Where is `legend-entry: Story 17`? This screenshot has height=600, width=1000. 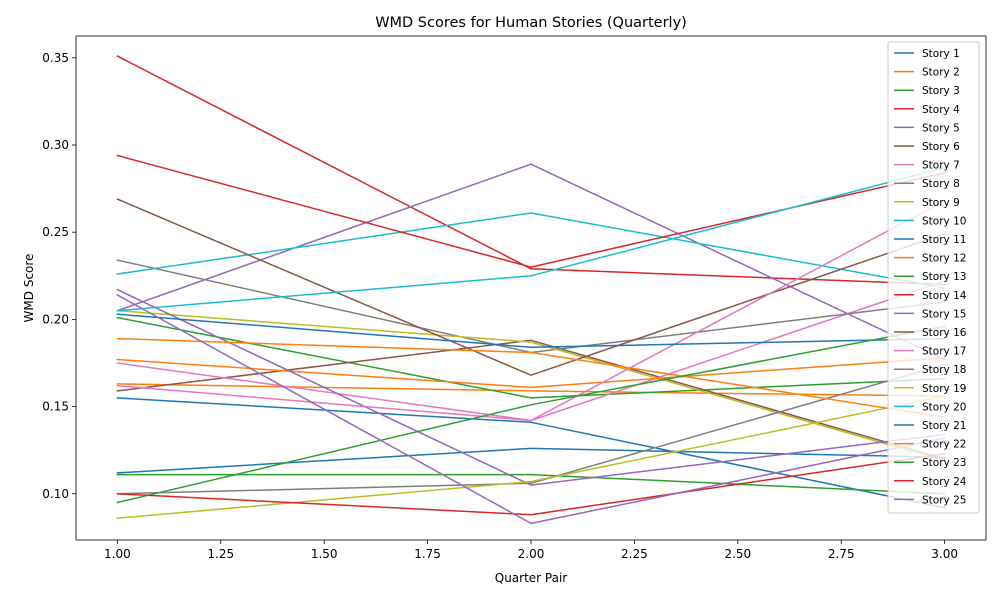 legend-entry: Story 17 is located at coordinates (944, 352).